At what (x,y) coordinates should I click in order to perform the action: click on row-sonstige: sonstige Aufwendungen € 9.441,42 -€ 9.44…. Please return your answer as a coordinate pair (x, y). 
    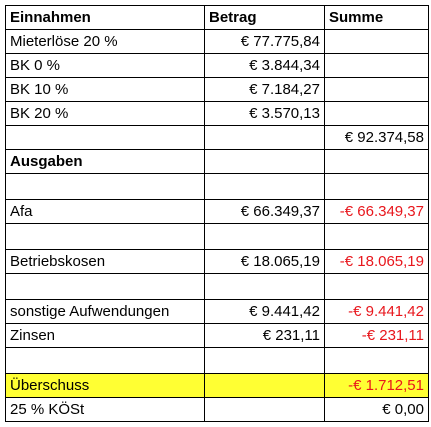
    Looking at the image, I should click on (217, 311).